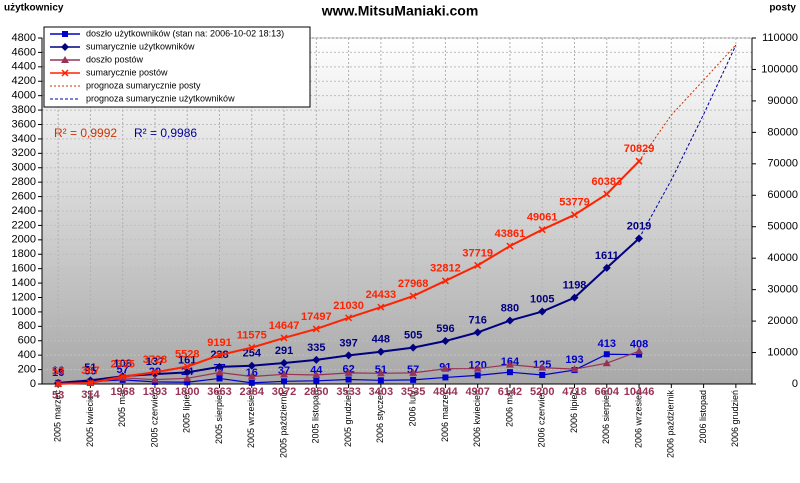  I want to click on data-label: 70829, so click(639, 149).